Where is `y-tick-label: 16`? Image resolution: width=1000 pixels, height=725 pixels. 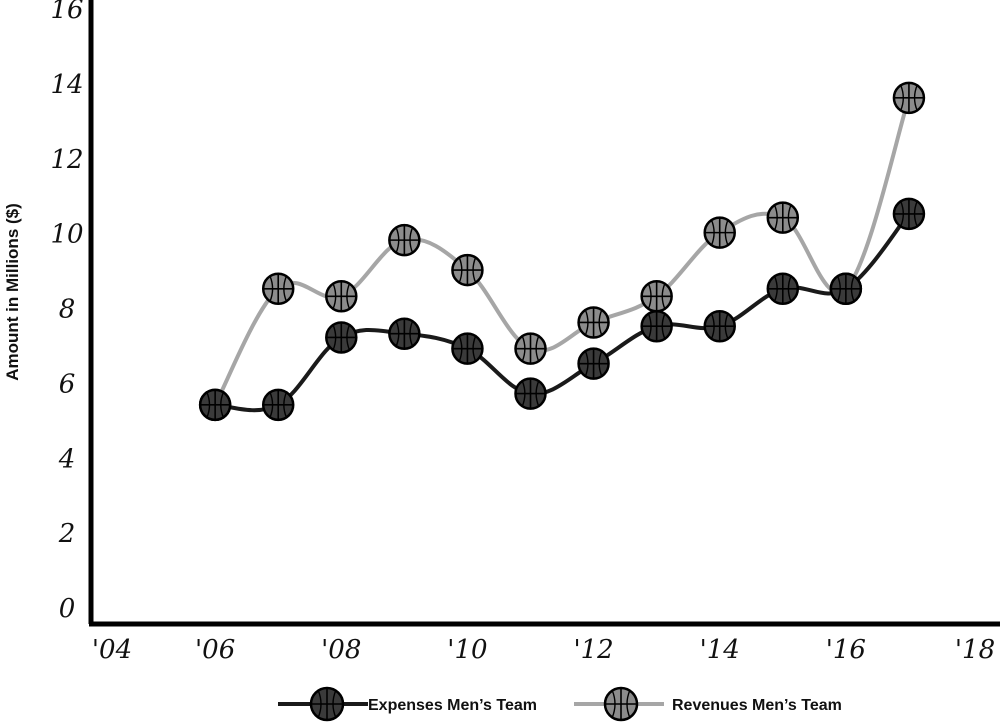
y-tick-label: 16 is located at coordinates (66, 12).